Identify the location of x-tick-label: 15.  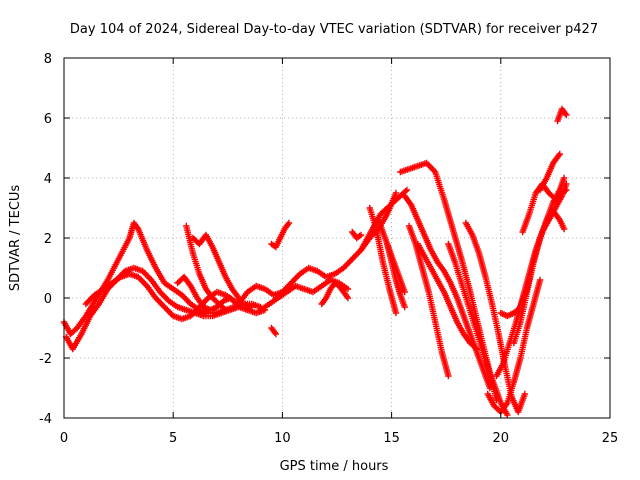
(391, 438).